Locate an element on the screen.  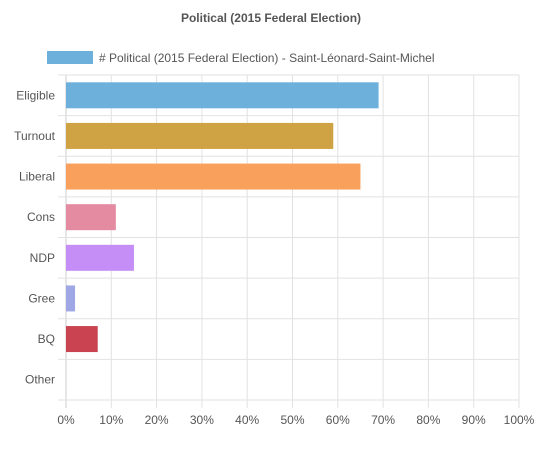
x-axis-labels: 0% 10% 20% 30% 40% 50% 60% 70% 80% 90% 100% is located at coordinates (295, 420).